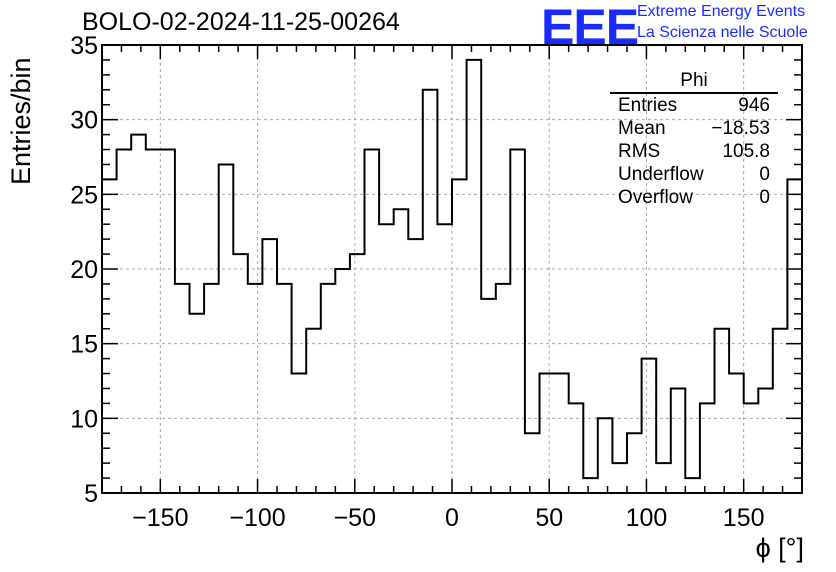 The width and height of the screenshot is (836, 572). What do you see at coordinates (84, 195) in the screenshot?
I see `y-tick-label: 25` at bounding box center [84, 195].